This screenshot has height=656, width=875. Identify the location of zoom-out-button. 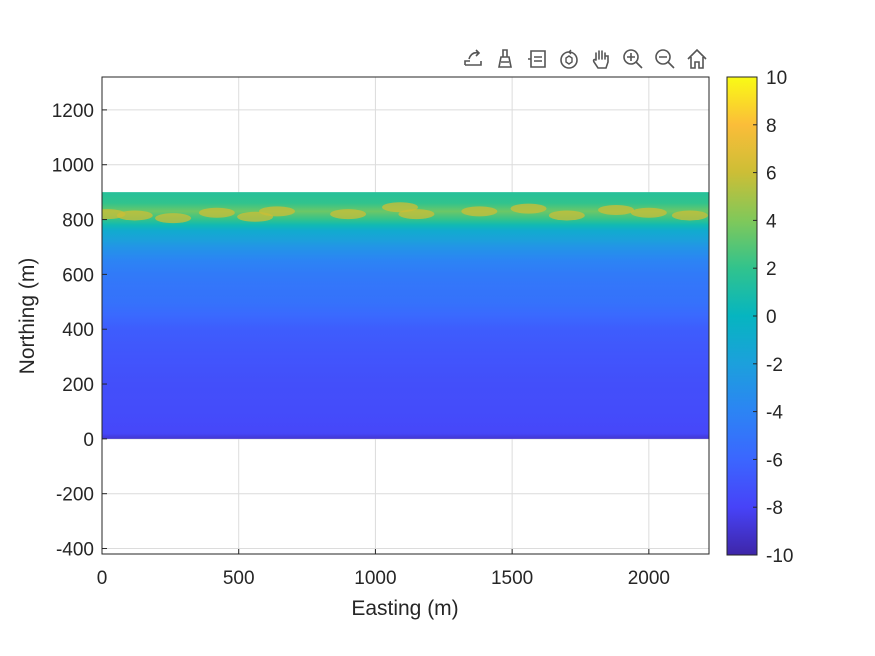
(665, 59).